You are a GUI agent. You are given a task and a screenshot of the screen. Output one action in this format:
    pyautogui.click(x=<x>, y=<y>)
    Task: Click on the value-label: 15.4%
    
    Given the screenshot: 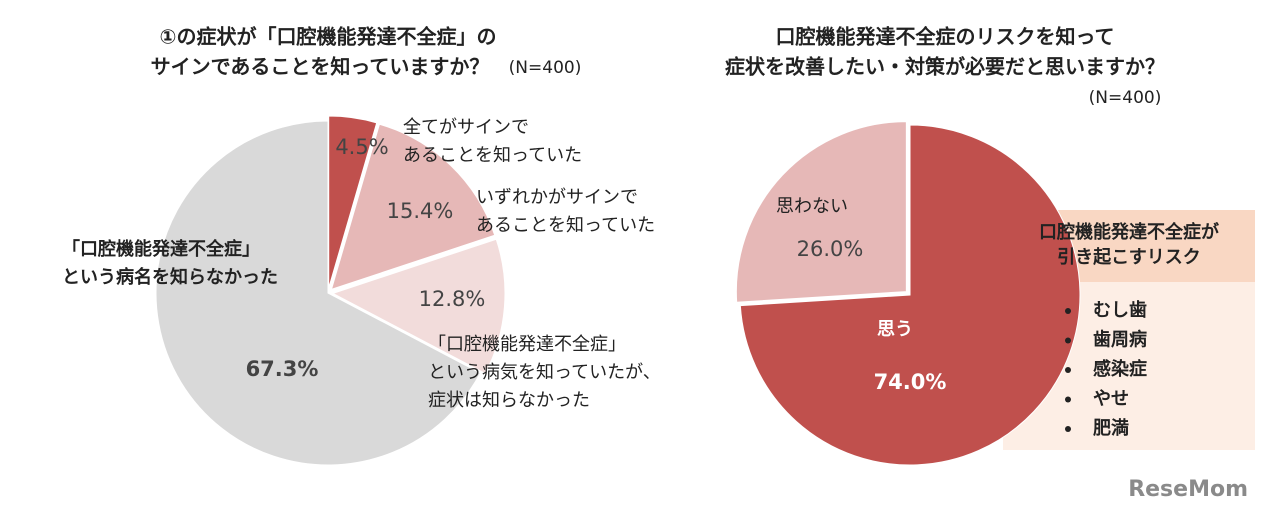 What is the action you would take?
    pyautogui.click(x=420, y=211)
    